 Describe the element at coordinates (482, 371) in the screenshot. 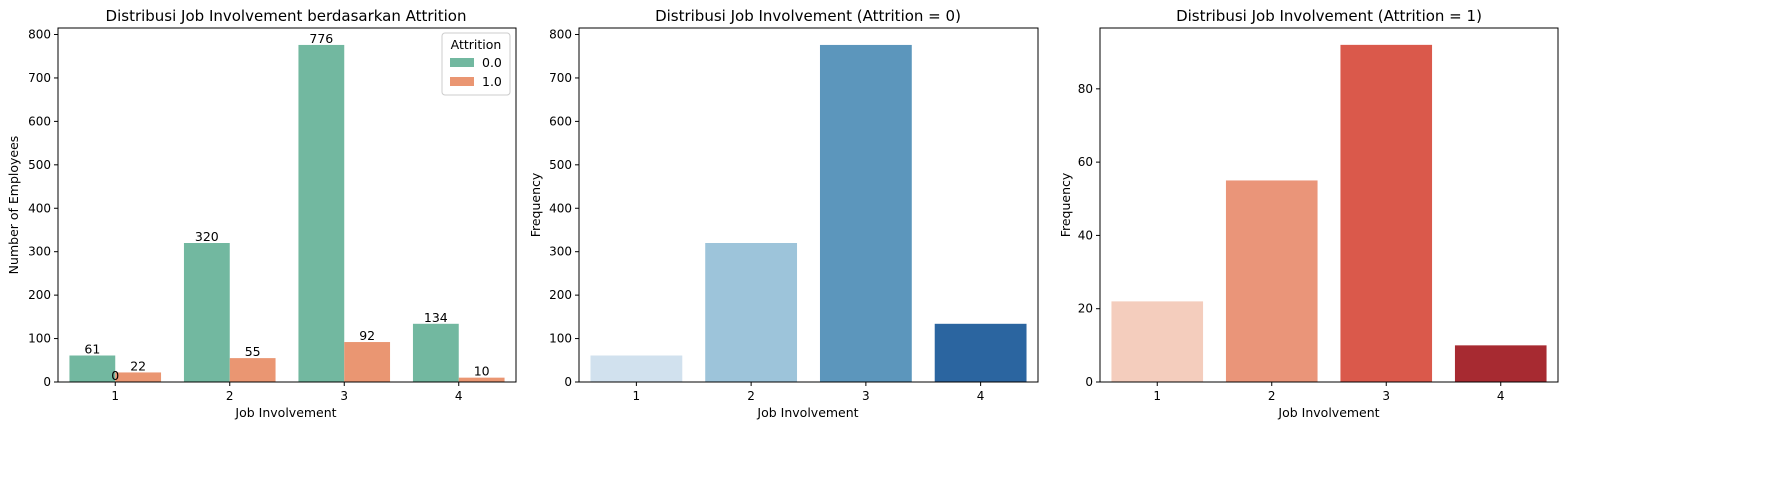

I see `data-label: 10` at that location.